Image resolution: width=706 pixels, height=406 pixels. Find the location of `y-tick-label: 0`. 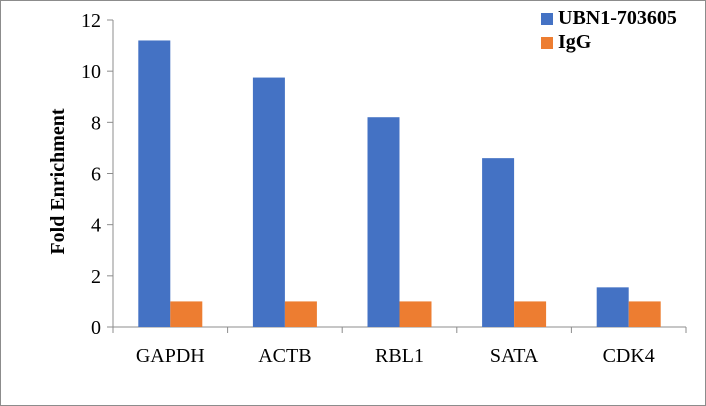

y-tick-label: 0 is located at coordinates (96, 328).